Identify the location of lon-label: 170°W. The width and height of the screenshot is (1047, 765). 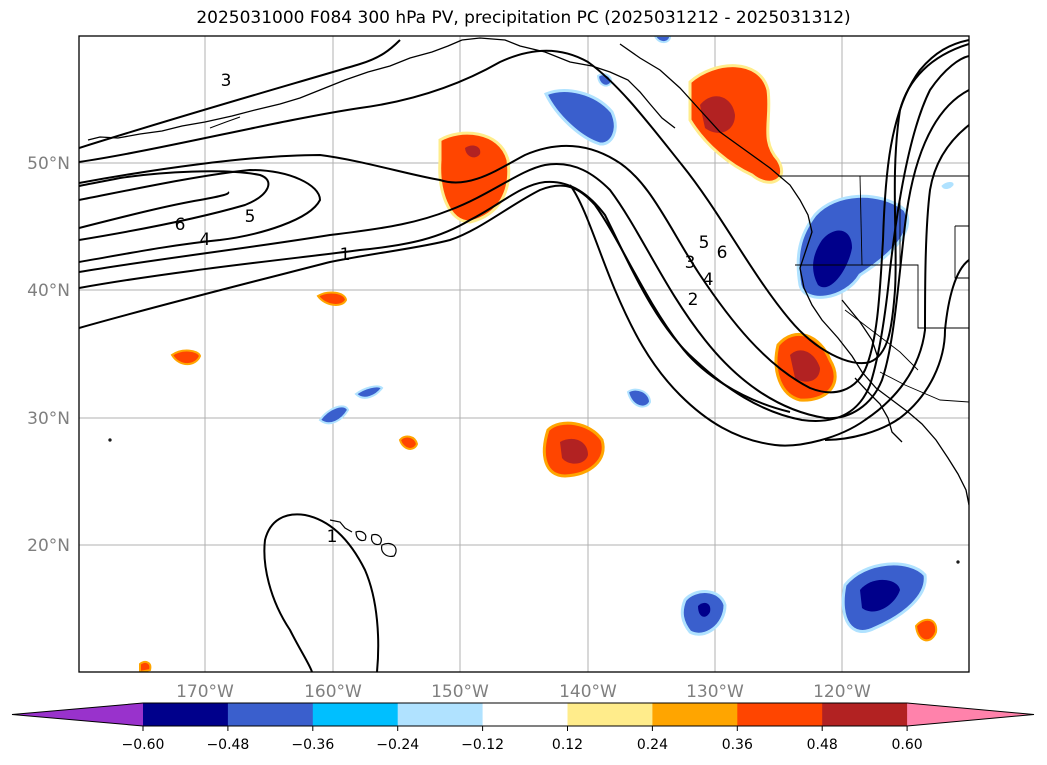
(205, 692).